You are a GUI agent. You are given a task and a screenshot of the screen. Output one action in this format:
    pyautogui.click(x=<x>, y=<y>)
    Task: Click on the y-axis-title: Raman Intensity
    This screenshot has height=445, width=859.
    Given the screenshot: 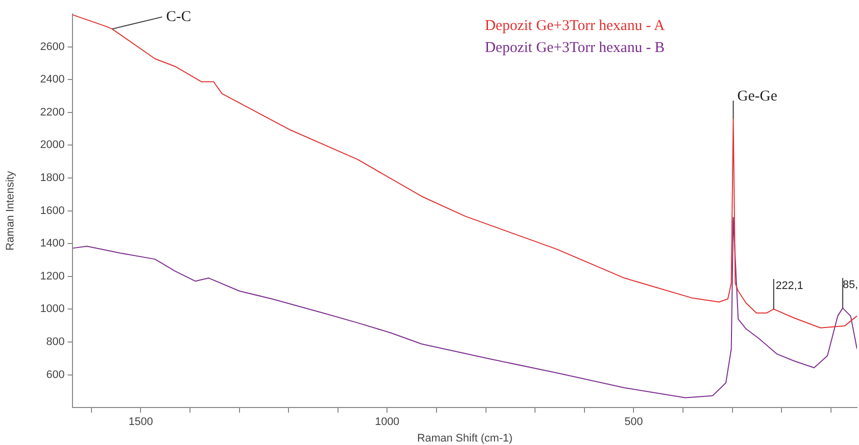 What is the action you would take?
    pyautogui.click(x=10, y=210)
    